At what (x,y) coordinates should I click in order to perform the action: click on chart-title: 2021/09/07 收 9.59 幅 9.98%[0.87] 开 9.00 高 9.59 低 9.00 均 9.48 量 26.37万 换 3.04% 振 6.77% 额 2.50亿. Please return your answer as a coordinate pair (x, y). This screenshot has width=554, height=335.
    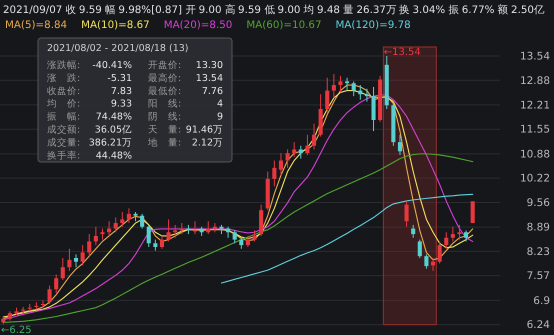
    Looking at the image, I should click on (273, 10).